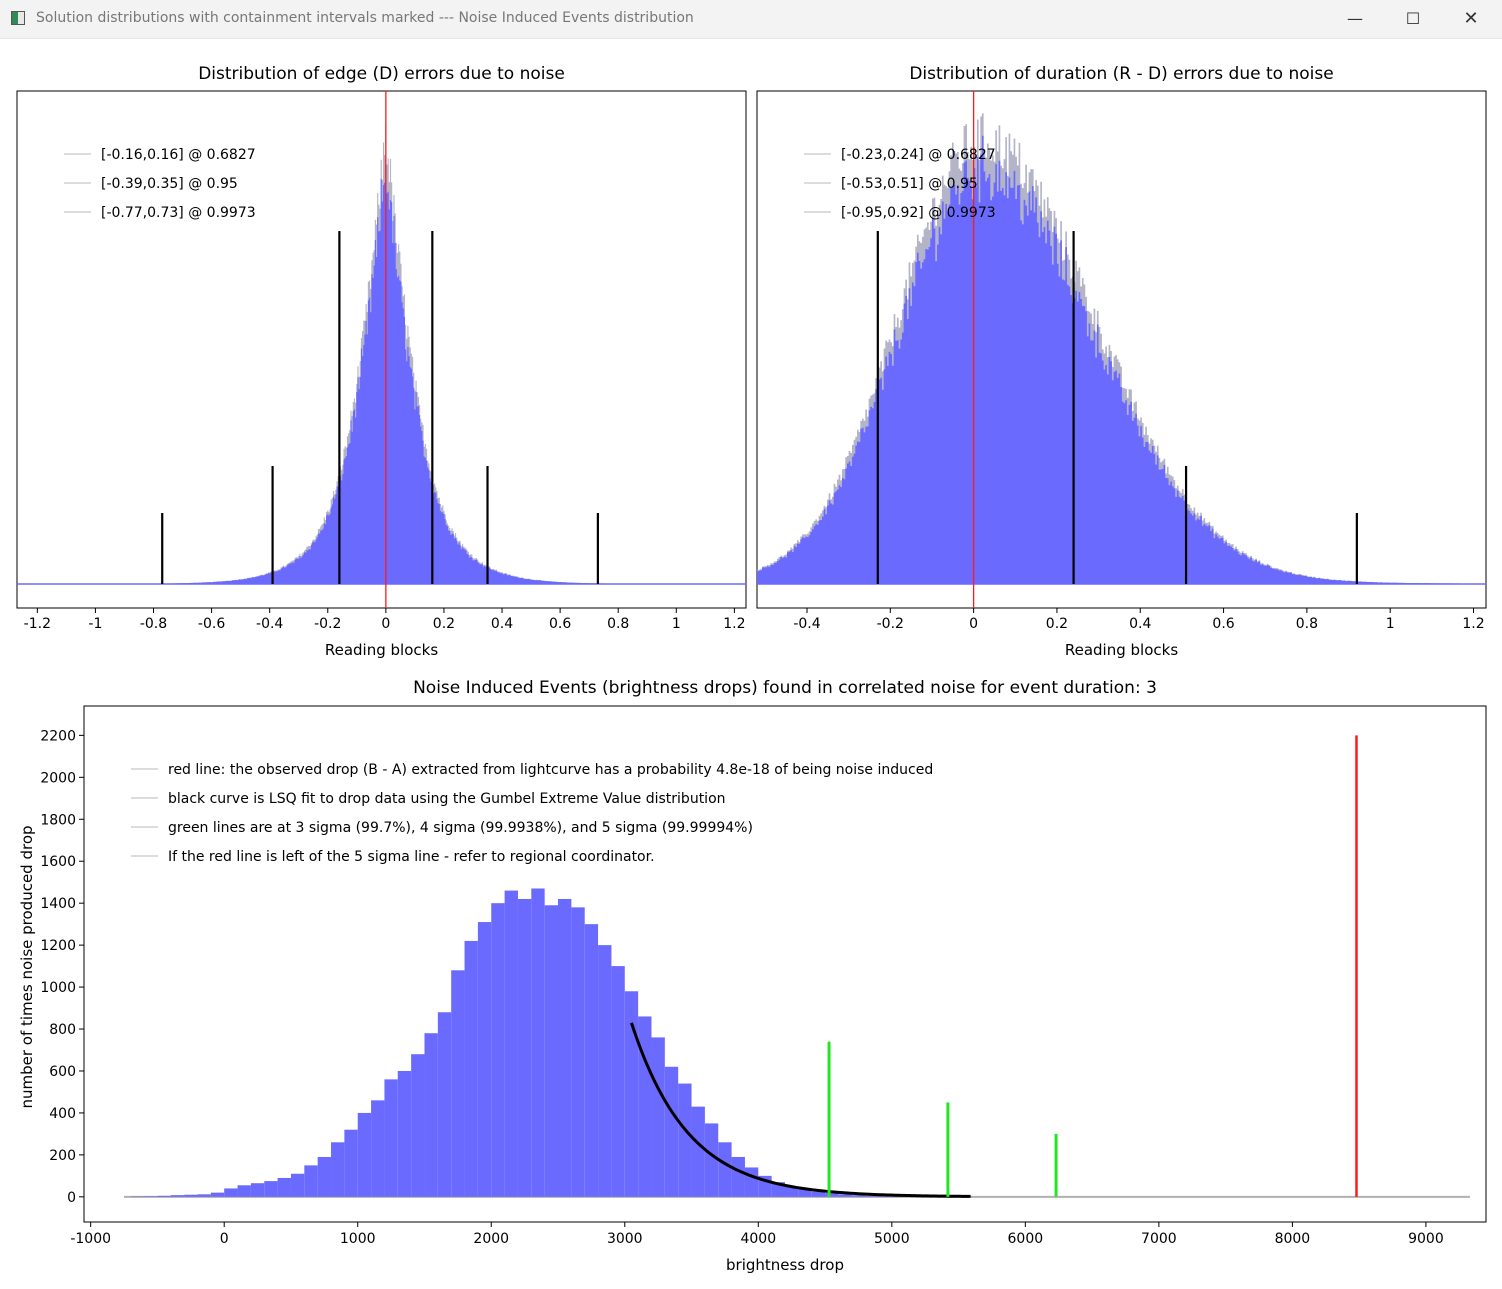 The image size is (1502, 1289). I want to click on x-tick-label: -0.6, so click(211, 624).